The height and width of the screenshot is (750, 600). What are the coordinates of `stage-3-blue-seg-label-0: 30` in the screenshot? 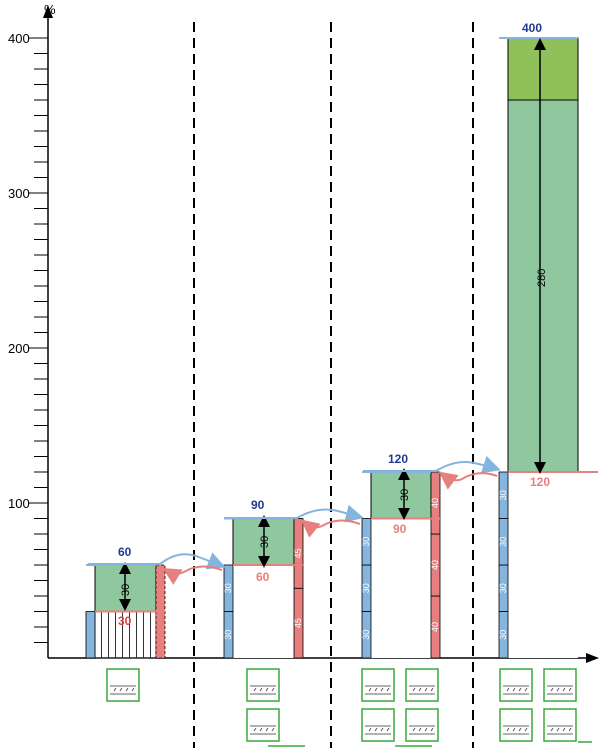 It's located at (366, 635).